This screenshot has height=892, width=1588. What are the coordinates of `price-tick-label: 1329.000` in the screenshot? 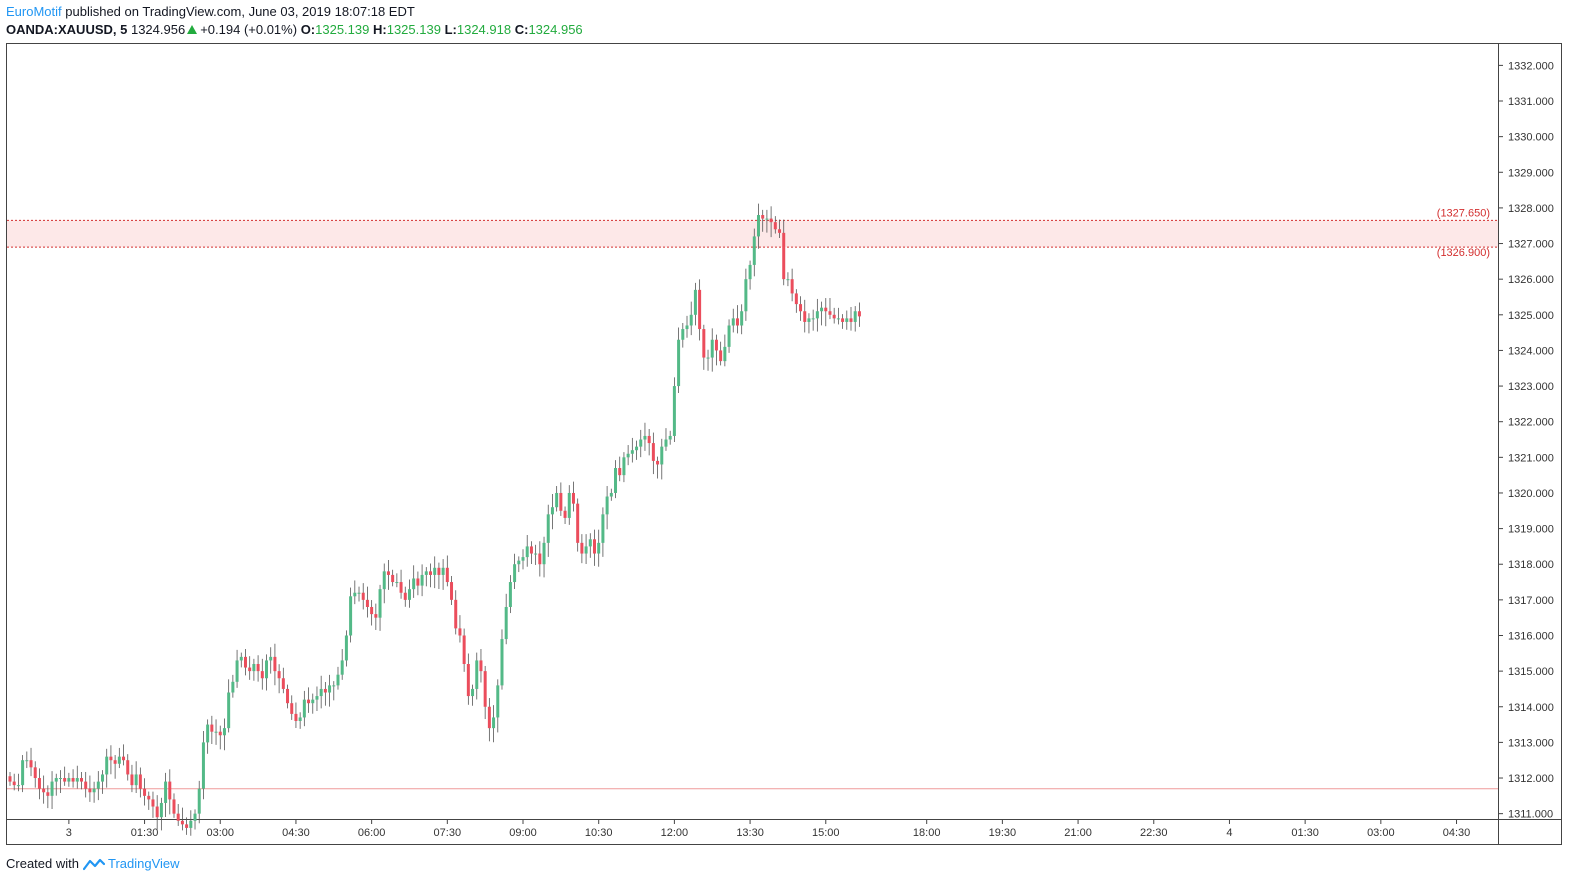 It's located at (1531, 173).